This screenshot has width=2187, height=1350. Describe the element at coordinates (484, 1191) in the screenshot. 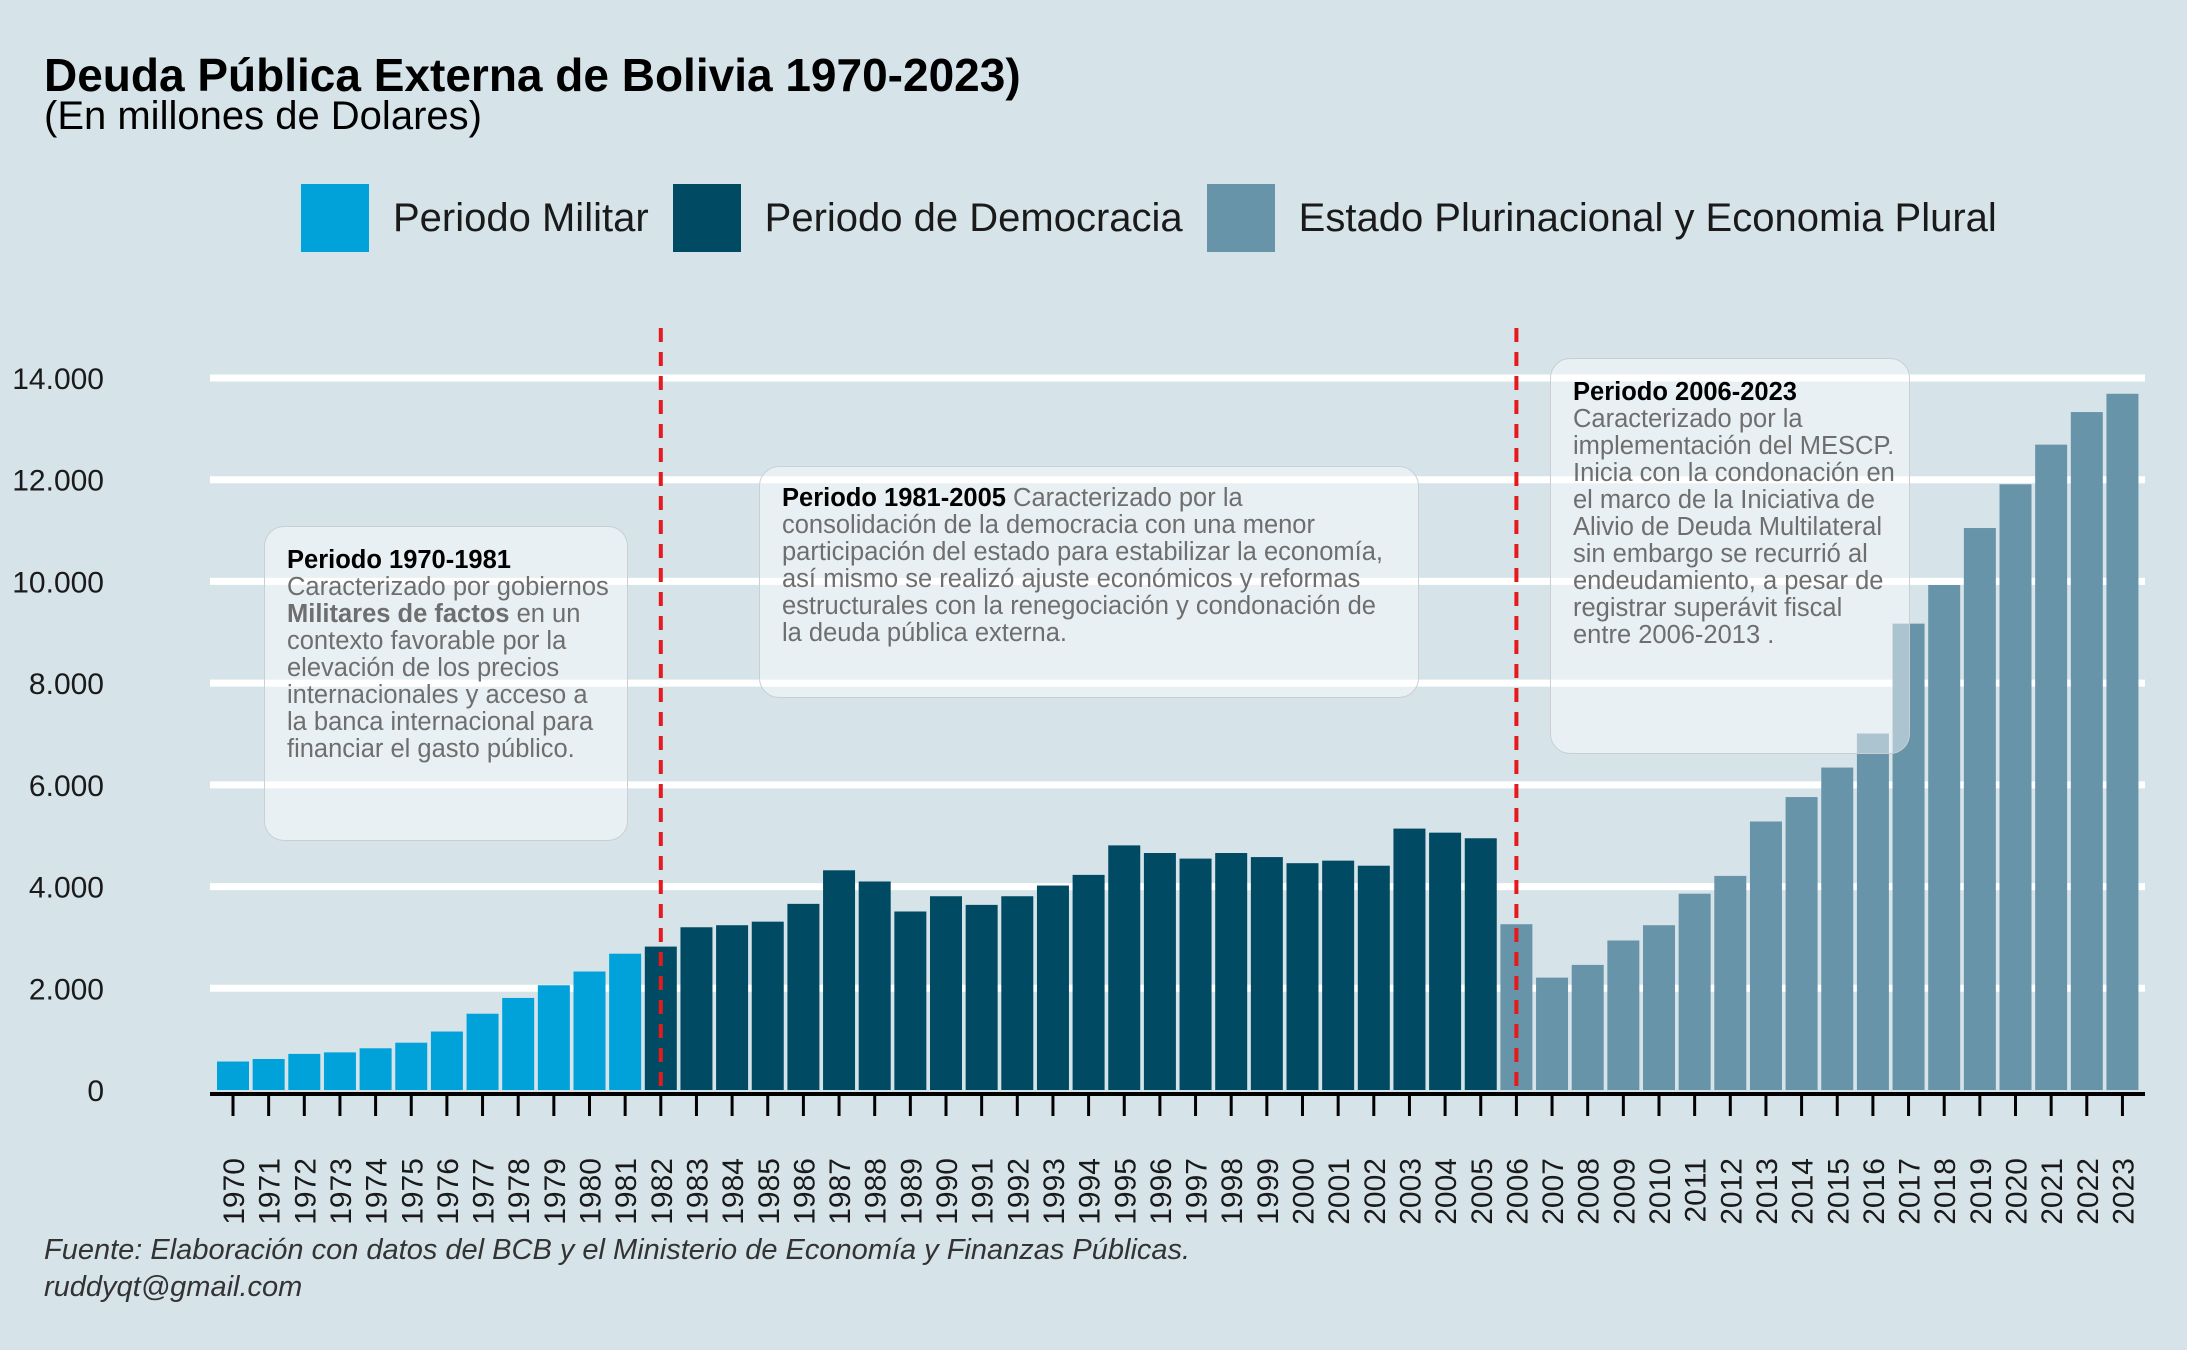

I see `x-tick-label: 1977` at that location.